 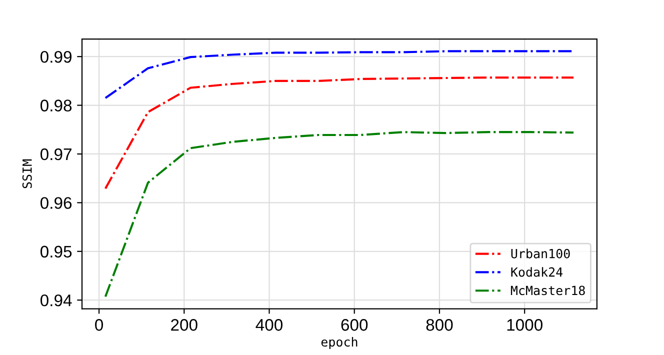 What do you see at coordinates (56, 56) in the screenshot?
I see `y-tick-label: 0.99` at bounding box center [56, 56].